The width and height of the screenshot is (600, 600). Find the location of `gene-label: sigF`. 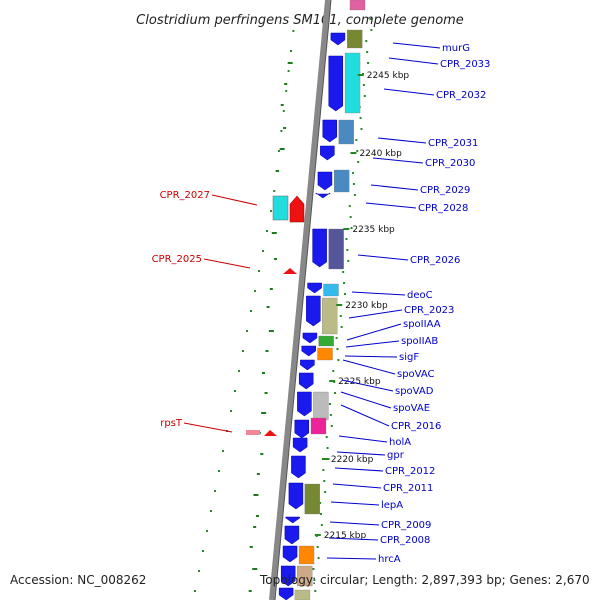

gene-label: sigF is located at coordinates (409, 357).